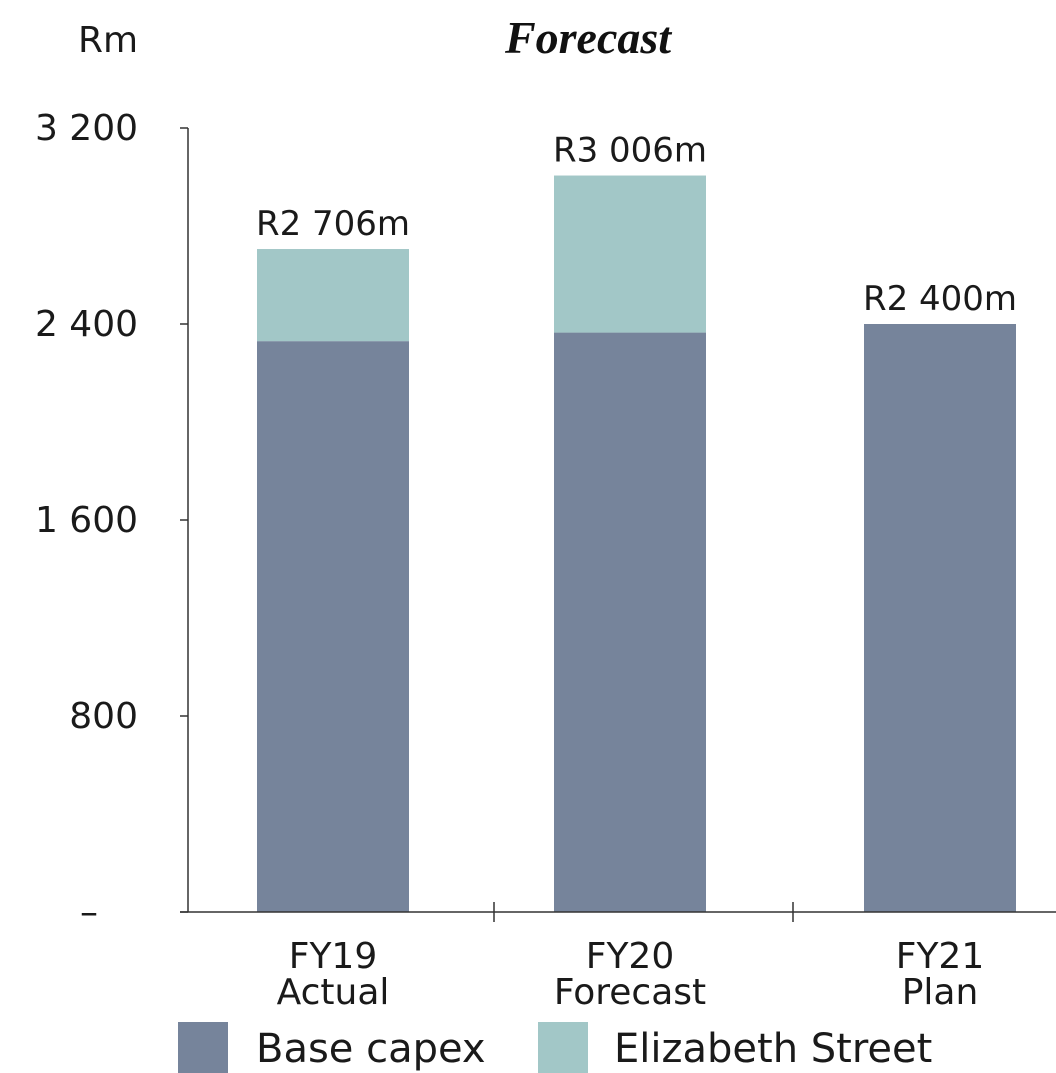 This screenshot has height=1073, width=1056. Describe the element at coordinates (108, 40) in the screenshot. I see `y-axis-label: Rm` at that location.